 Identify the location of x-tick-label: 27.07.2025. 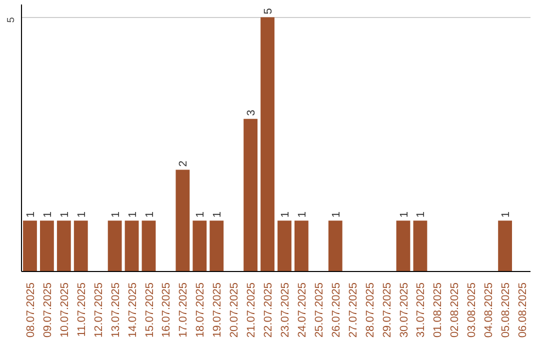
(353, 310).